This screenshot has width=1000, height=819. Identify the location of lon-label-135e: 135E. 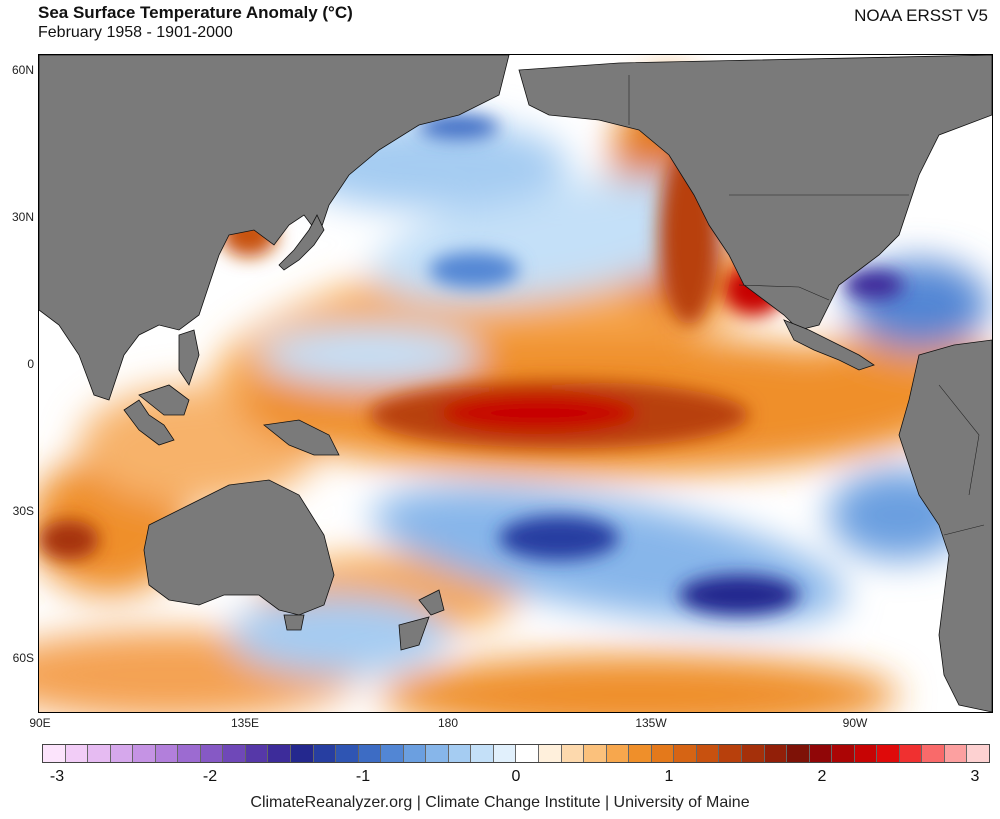
(245, 723).